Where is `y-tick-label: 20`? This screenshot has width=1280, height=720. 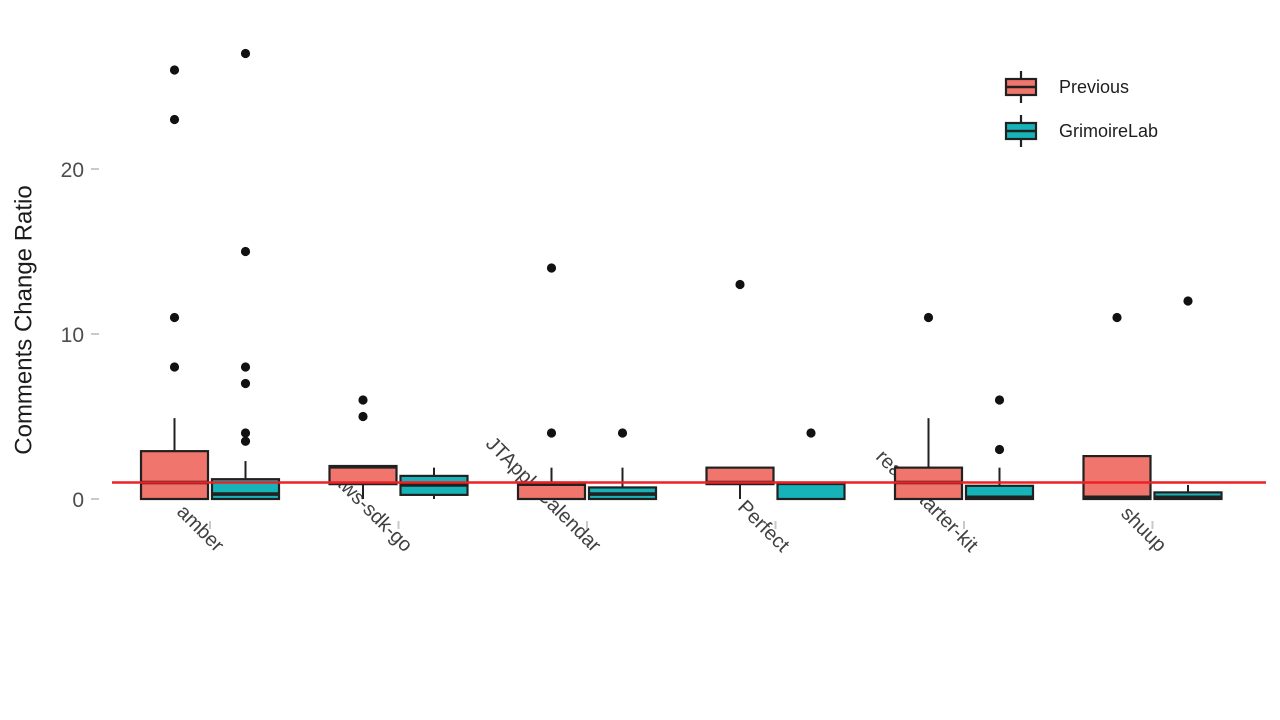 y-tick-label: 20 is located at coordinates (72, 170).